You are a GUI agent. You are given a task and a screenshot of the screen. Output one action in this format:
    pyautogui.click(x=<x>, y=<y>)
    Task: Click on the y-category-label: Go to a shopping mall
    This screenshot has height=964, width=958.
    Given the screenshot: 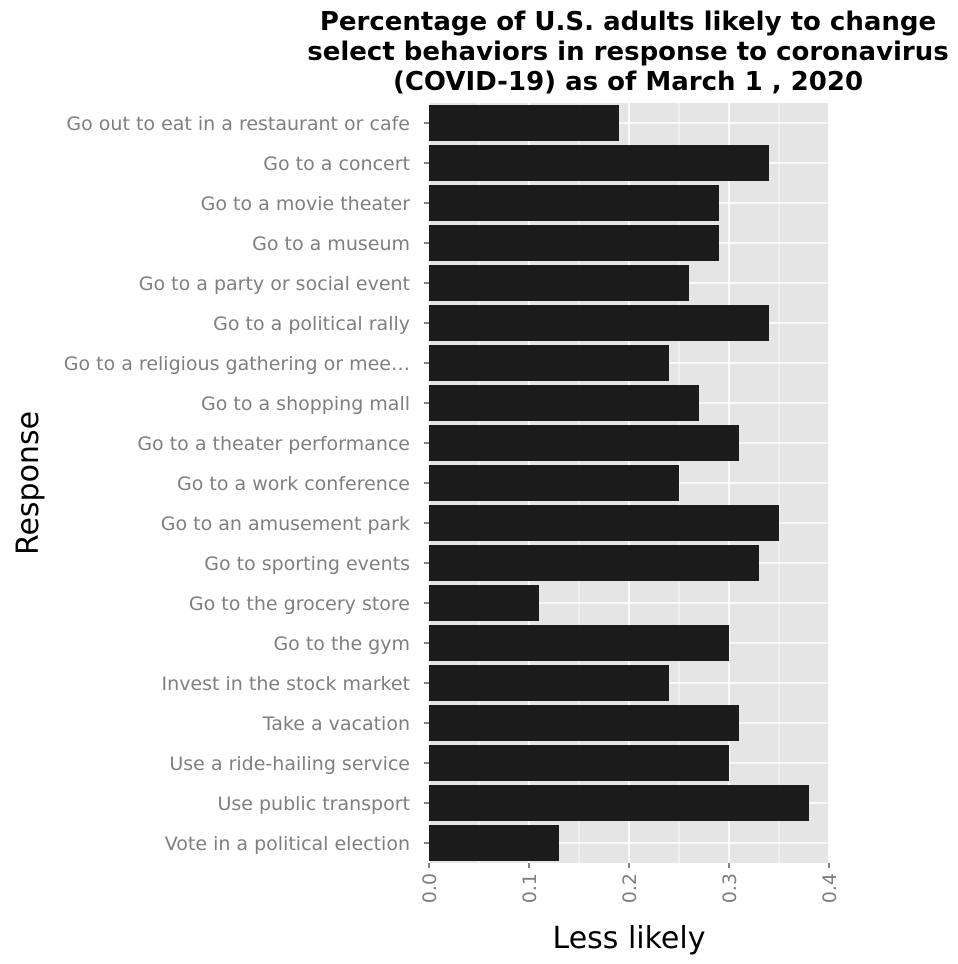 What is the action you would take?
    pyautogui.click(x=305, y=404)
    